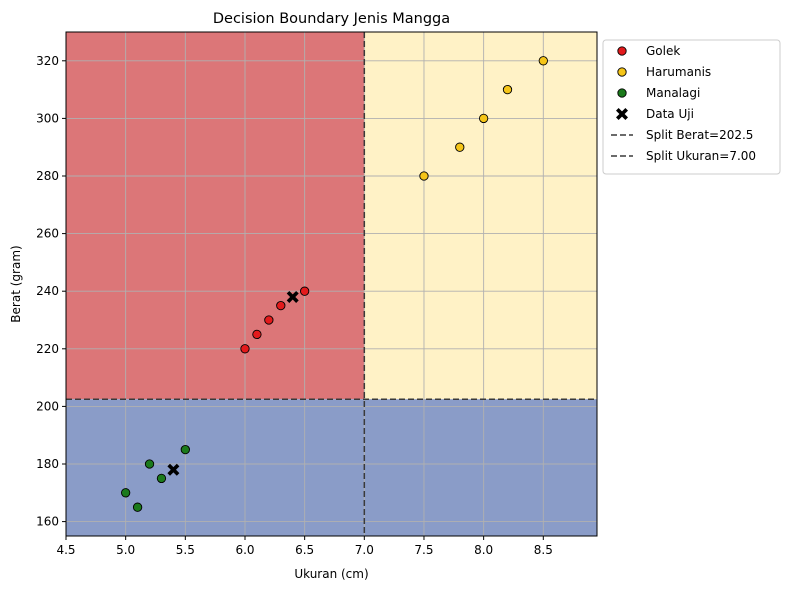  Describe the element at coordinates (47, 61) in the screenshot. I see `y-tick-label: 320` at that location.